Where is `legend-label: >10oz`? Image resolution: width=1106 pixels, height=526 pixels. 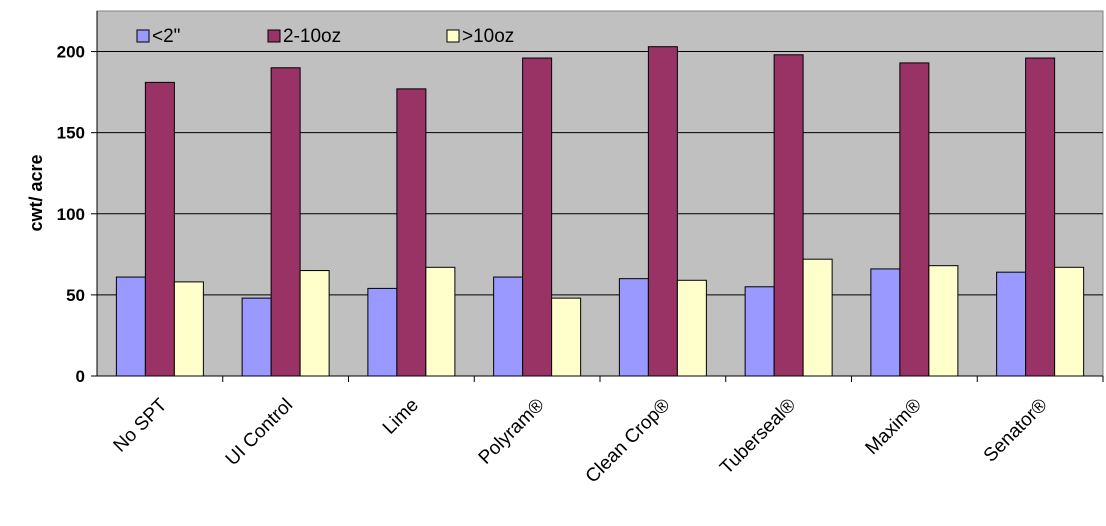 legend-label: >10oz is located at coordinates (488, 36).